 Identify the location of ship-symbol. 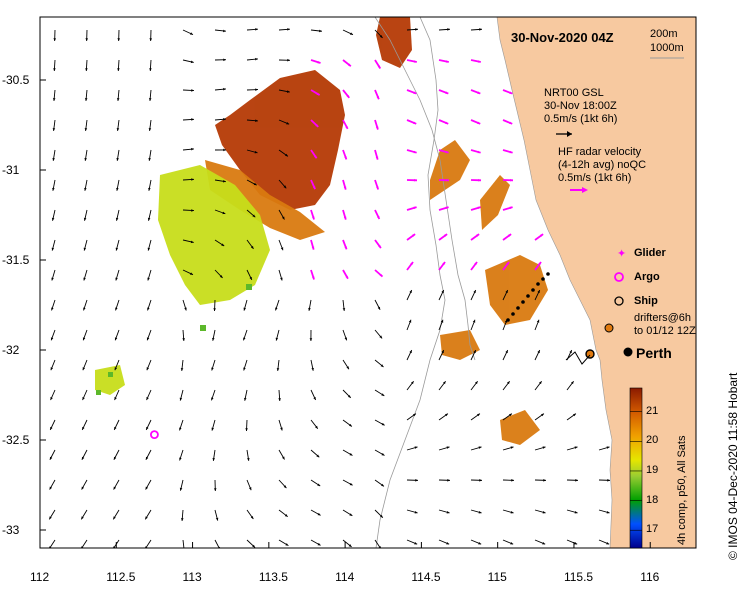
(619, 301).